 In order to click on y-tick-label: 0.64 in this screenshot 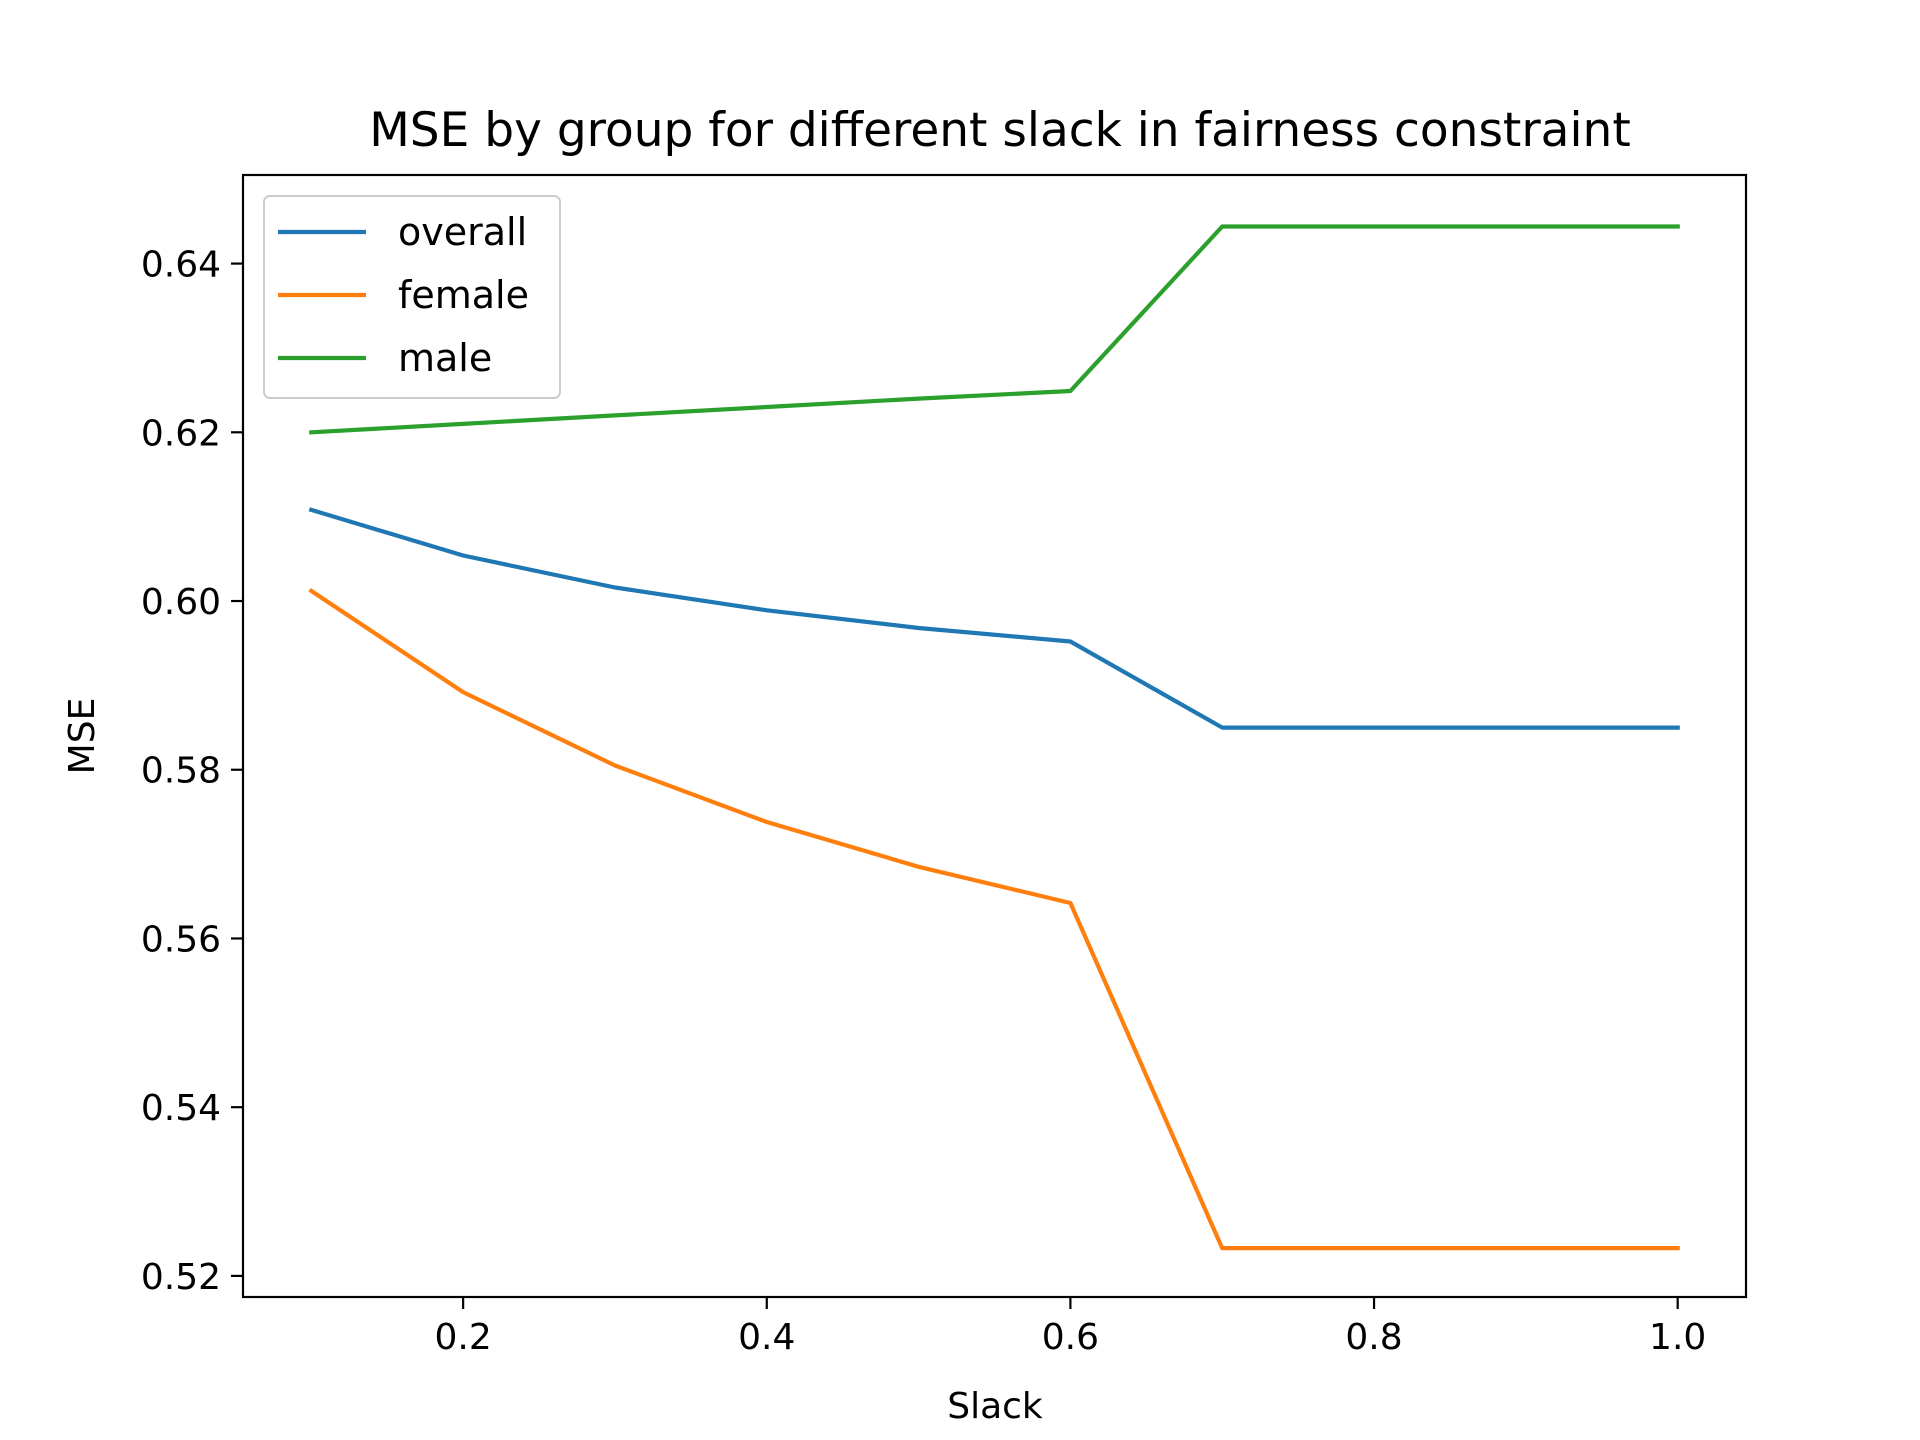, I will do `click(181, 265)`.